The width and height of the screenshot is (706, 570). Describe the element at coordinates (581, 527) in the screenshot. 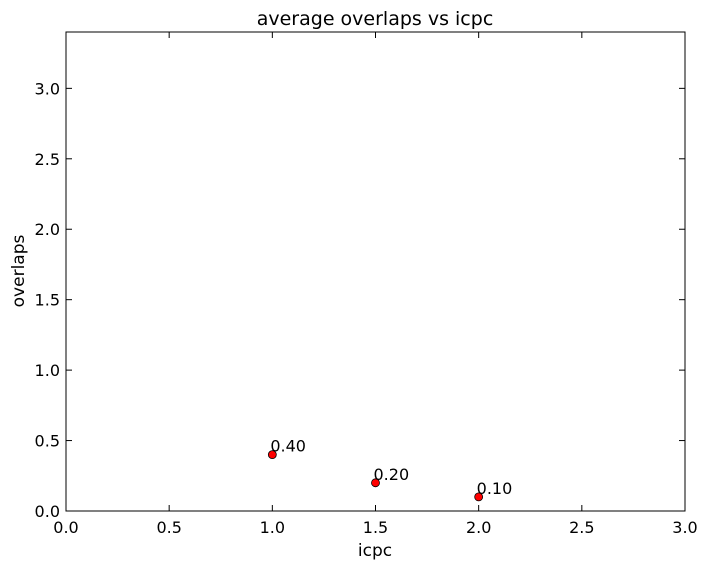

I see `x-tick-label: 2.5` at that location.